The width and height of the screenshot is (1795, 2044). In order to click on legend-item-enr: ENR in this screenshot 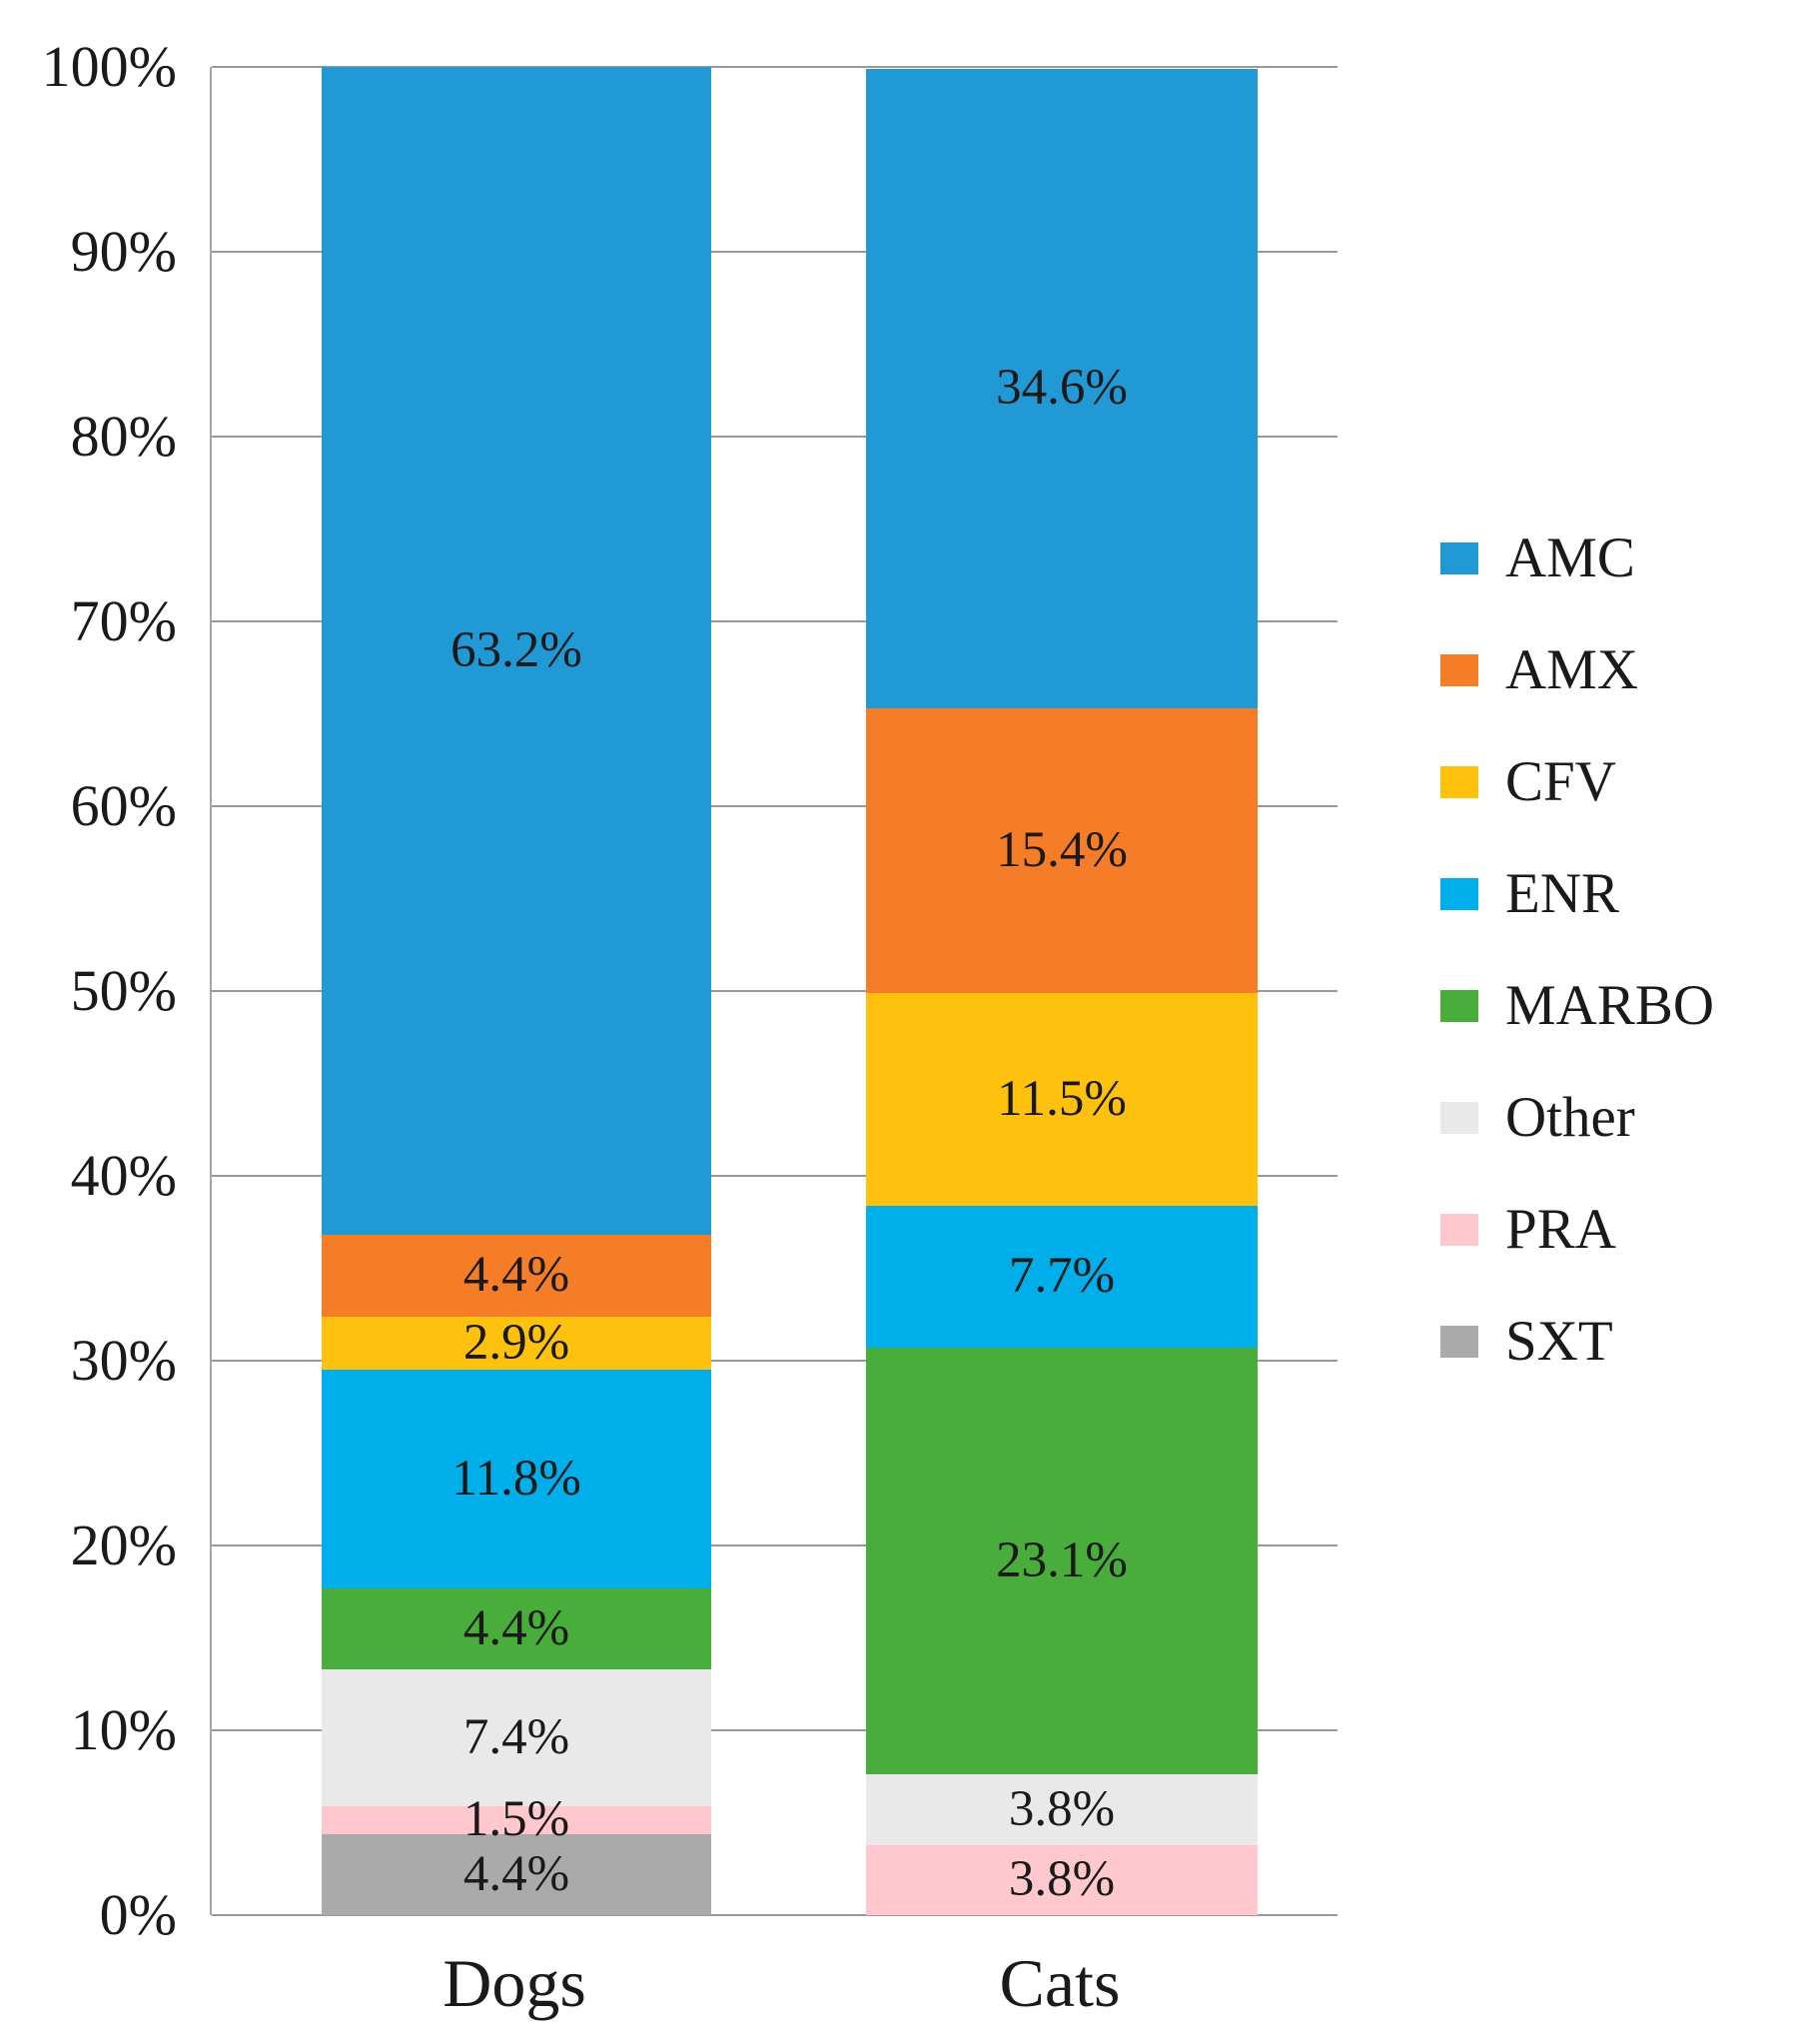, I will do `click(1577, 893)`.